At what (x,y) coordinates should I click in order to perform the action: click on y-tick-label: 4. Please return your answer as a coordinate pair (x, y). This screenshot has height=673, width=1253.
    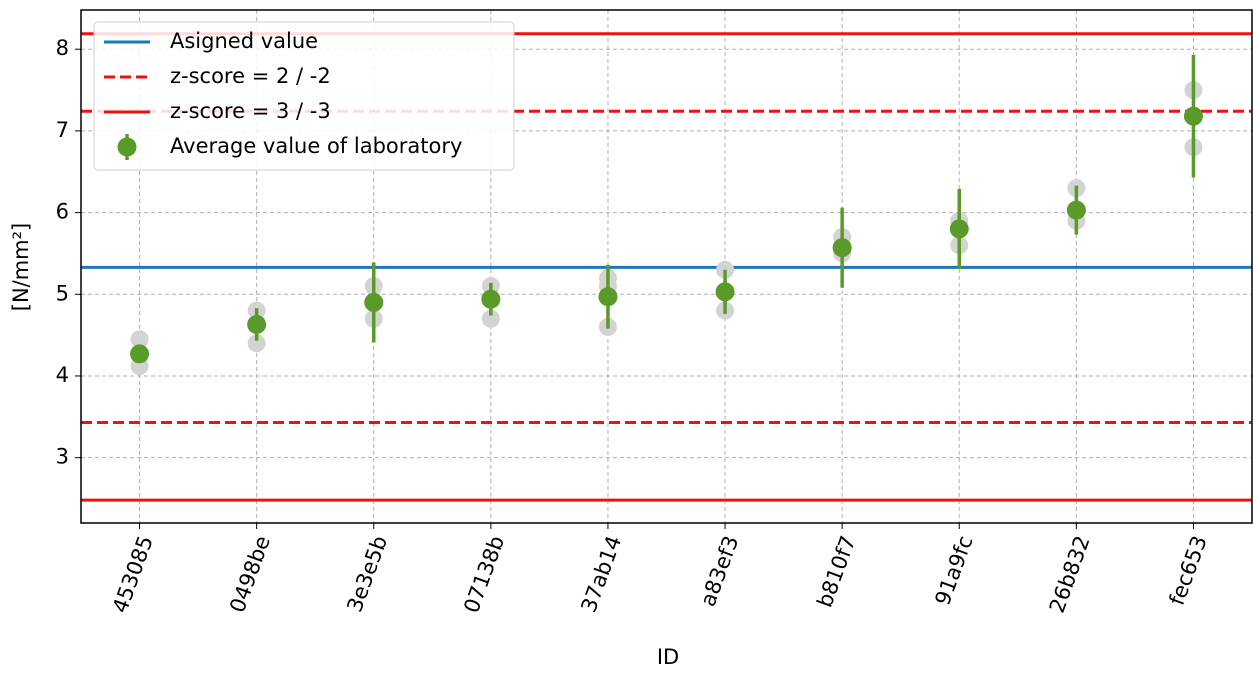
    Looking at the image, I should click on (62, 375).